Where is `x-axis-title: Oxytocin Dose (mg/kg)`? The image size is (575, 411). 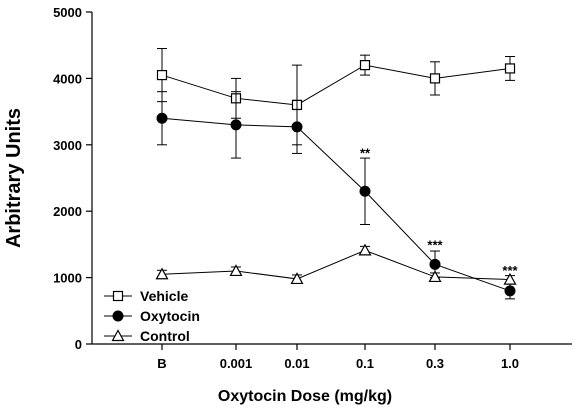 x-axis-title: Oxytocin Dose (mg/kg) is located at coordinates (305, 396).